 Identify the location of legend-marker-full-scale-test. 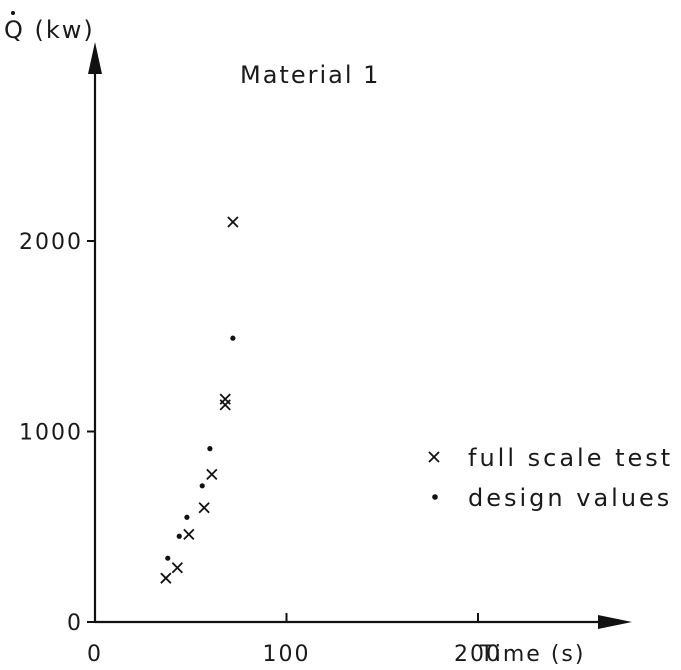
(434, 457).